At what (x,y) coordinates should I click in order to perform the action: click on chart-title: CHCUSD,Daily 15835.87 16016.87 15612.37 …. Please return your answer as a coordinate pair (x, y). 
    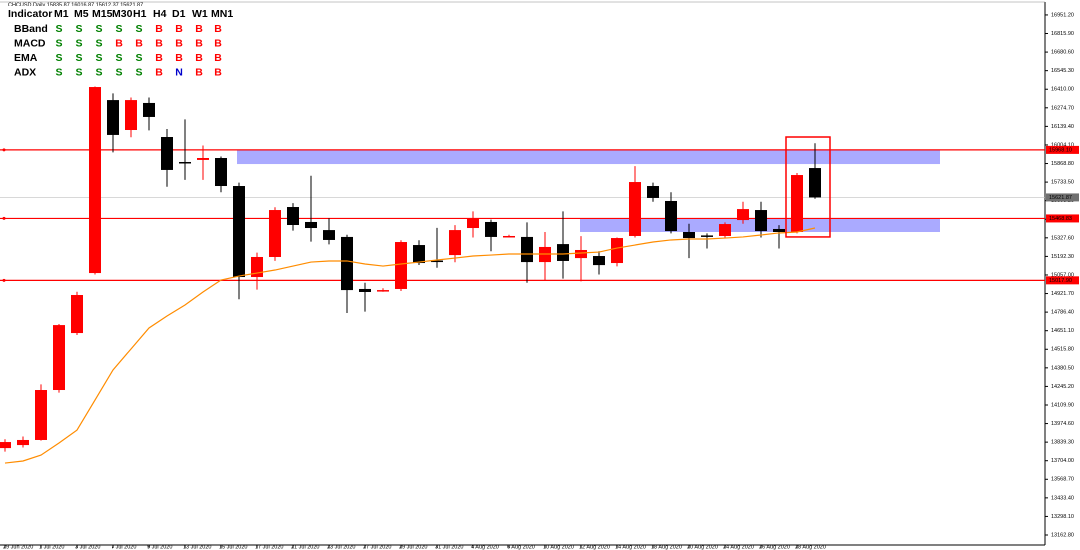
    Looking at the image, I should click on (75, 5).